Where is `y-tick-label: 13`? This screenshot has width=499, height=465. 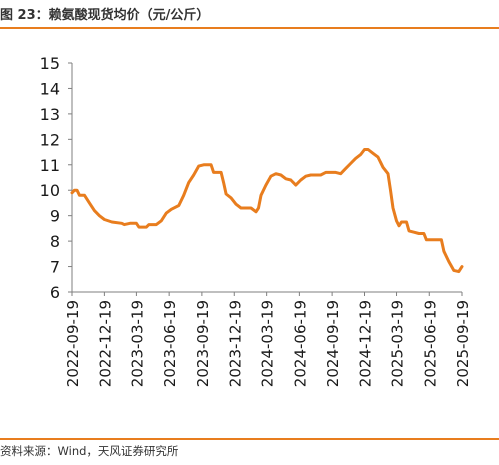
y-tick-label: 13 is located at coordinates (50, 114).